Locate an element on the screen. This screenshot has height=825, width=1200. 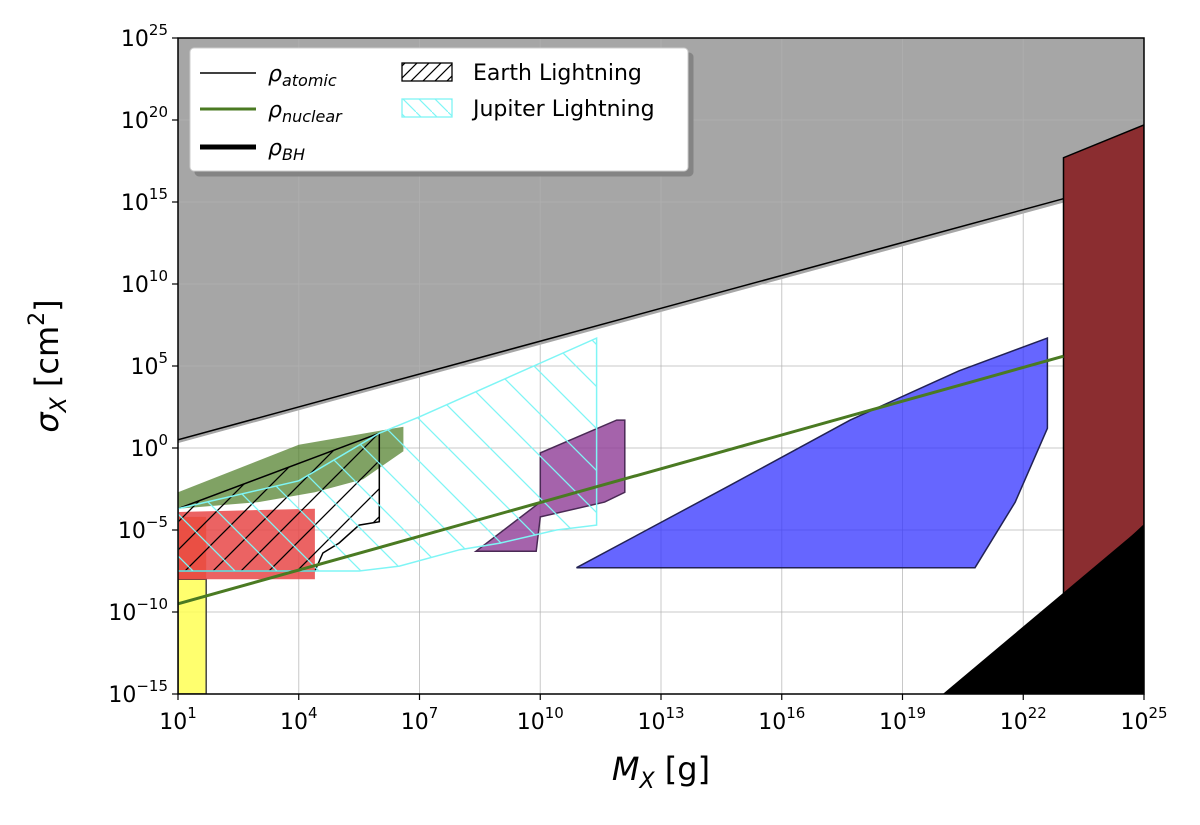
y-tick-label: 10²⁰ is located at coordinates (144, 118).